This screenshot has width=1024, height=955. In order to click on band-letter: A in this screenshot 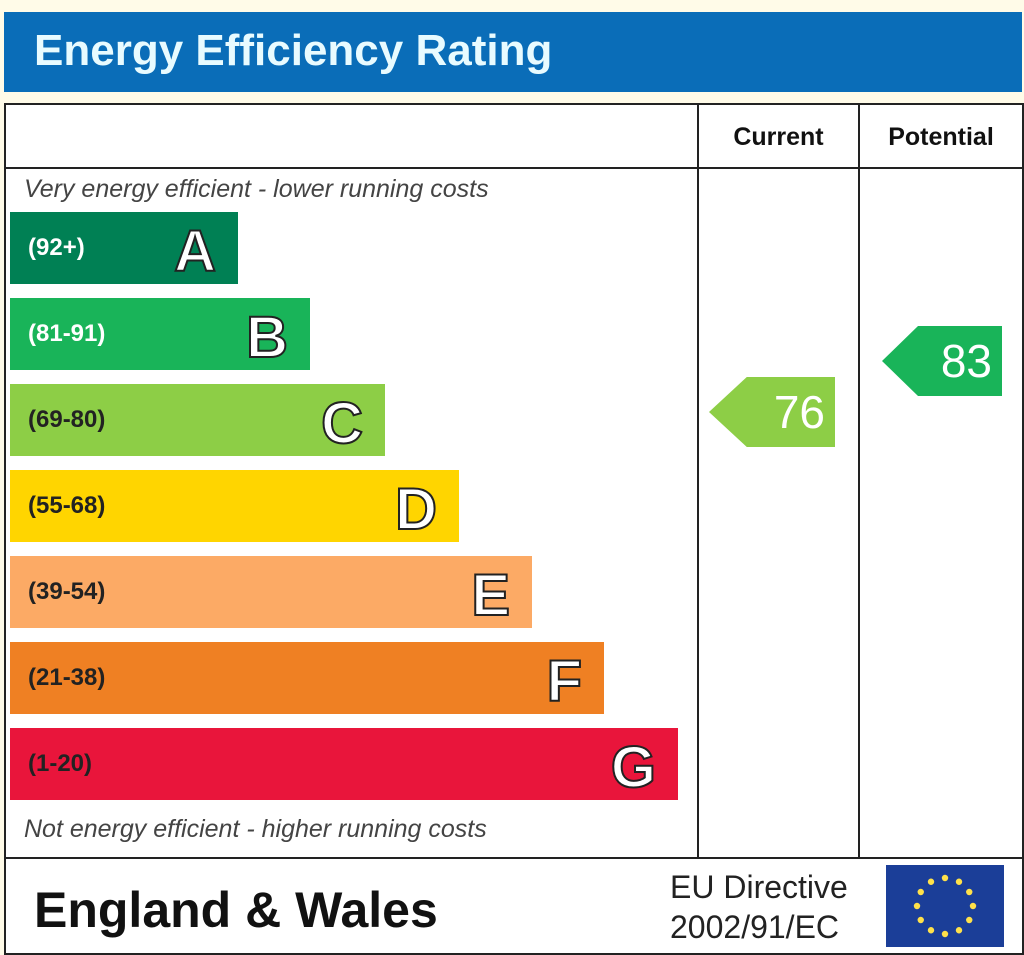, I will do `click(195, 251)`.